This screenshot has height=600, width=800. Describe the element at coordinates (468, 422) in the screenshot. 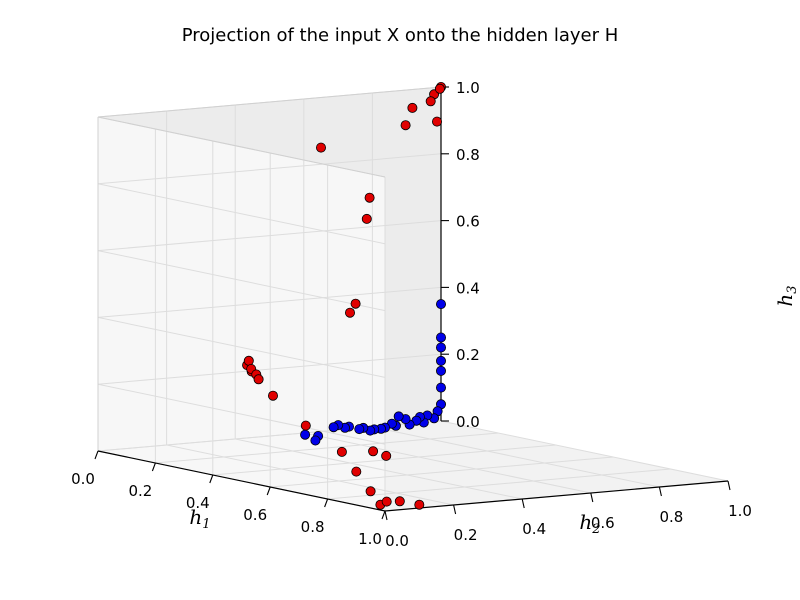

I see `h3-tick-label: 0.0` at that location.